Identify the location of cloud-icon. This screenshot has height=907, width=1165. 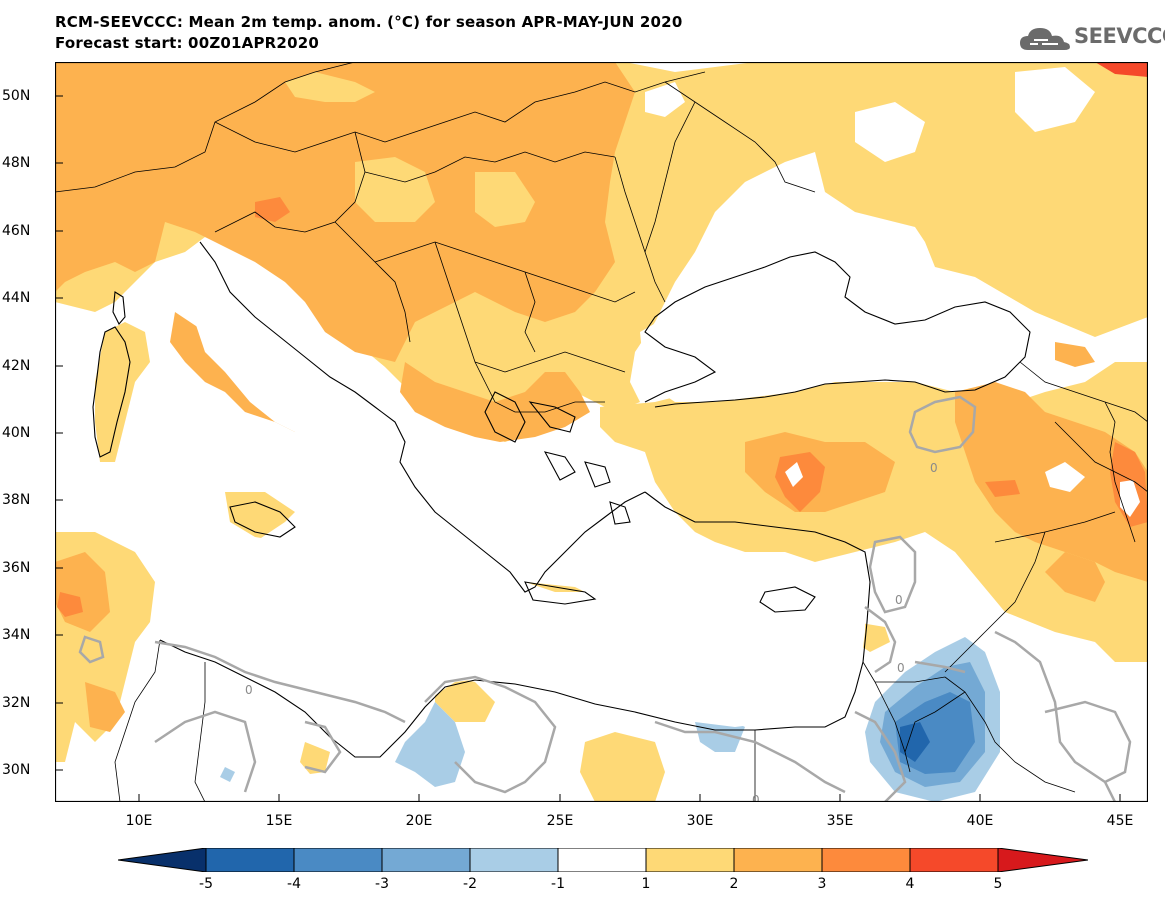
(1045, 39).